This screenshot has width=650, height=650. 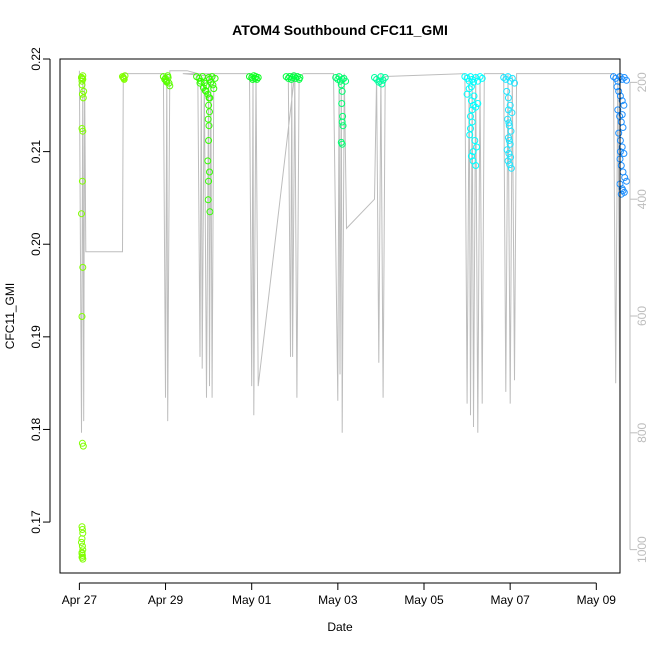 What do you see at coordinates (642, 432) in the screenshot?
I see `right-tick-label: 800` at bounding box center [642, 432].